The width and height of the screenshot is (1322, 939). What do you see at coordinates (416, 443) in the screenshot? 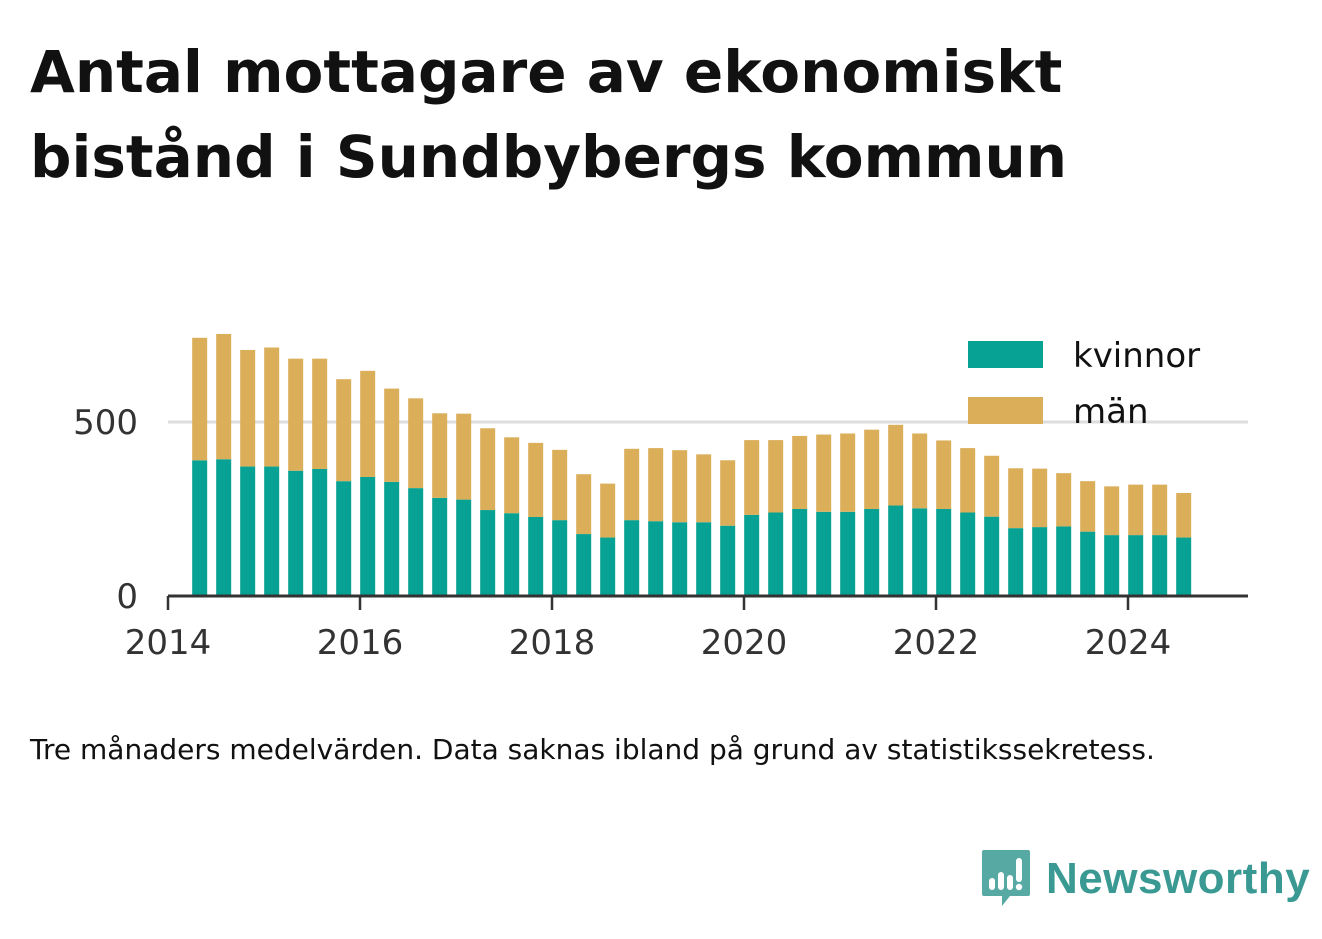
I see `bar-män-9` at bounding box center [416, 443].